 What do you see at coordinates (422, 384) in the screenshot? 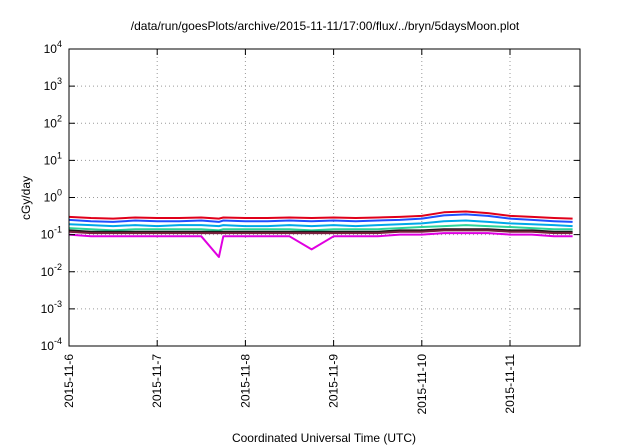
I see `x-tick-label: 2015-11-10` at bounding box center [422, 384].